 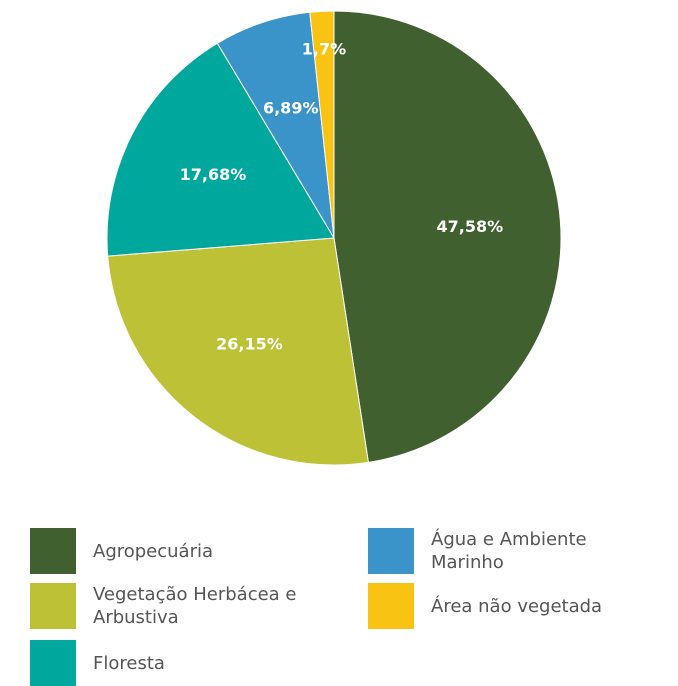 I want to click on legend-label: Floresta, so click(x=129, y=663).